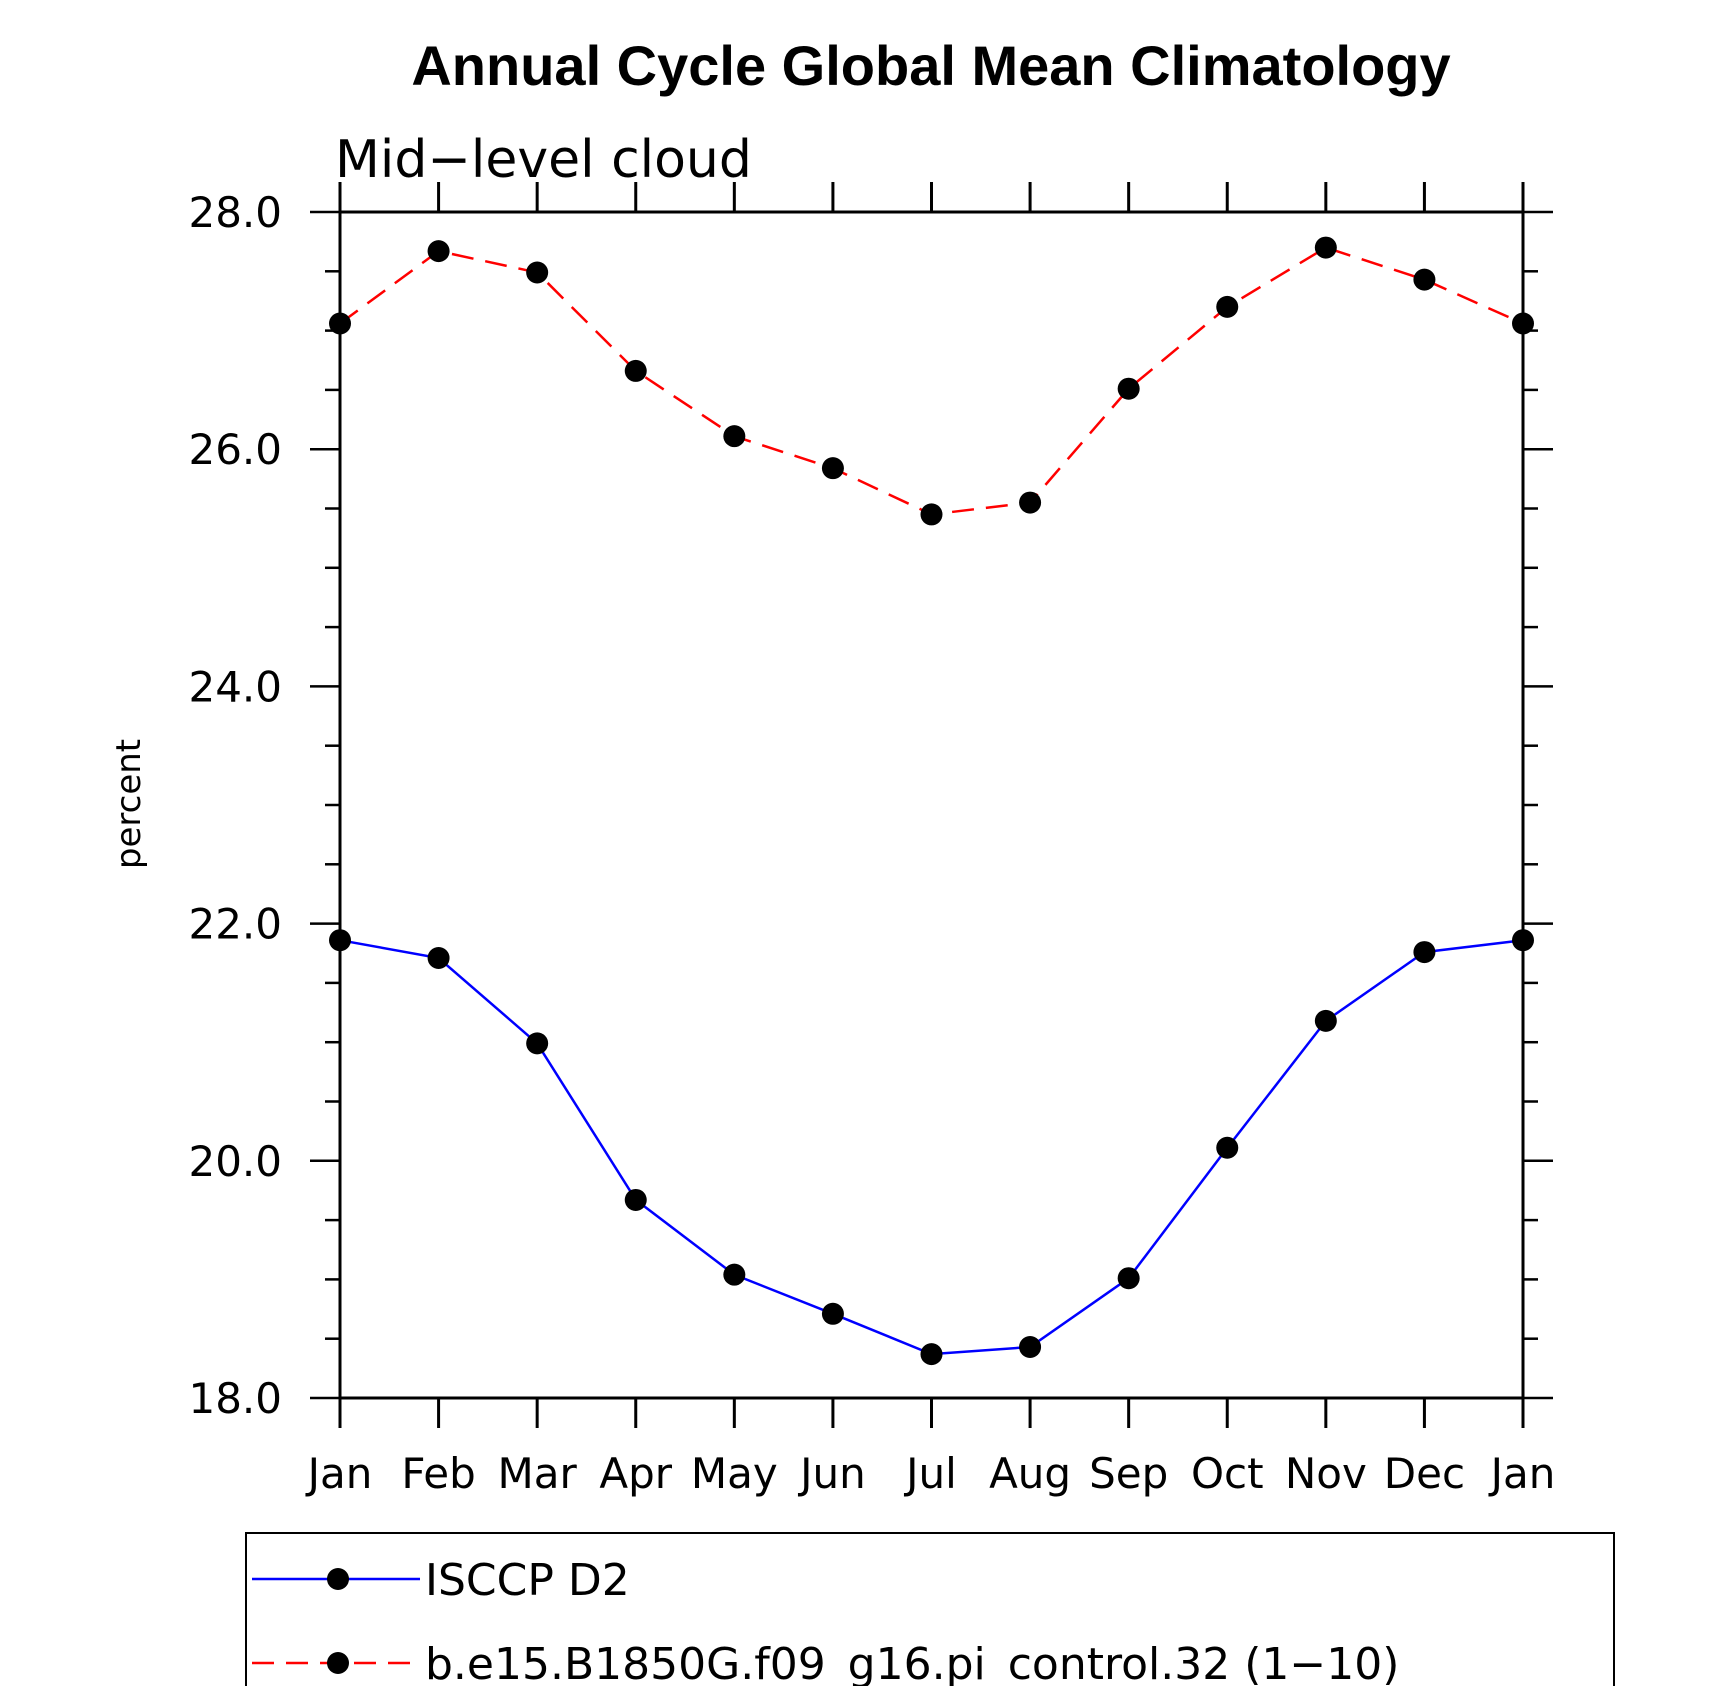 The width and height of the screenshot is (1710, 1686). Describe the element at coordinates (129, 804) in the screenshot. I see `y-axis-label: percent` at that location.